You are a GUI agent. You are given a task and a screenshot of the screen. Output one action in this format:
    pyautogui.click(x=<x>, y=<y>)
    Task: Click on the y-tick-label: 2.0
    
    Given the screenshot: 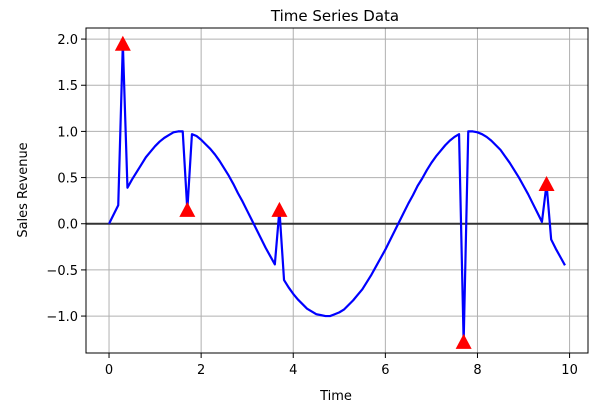 What is the action you would take?
    pyautogui.click(x=67, y=40)
    